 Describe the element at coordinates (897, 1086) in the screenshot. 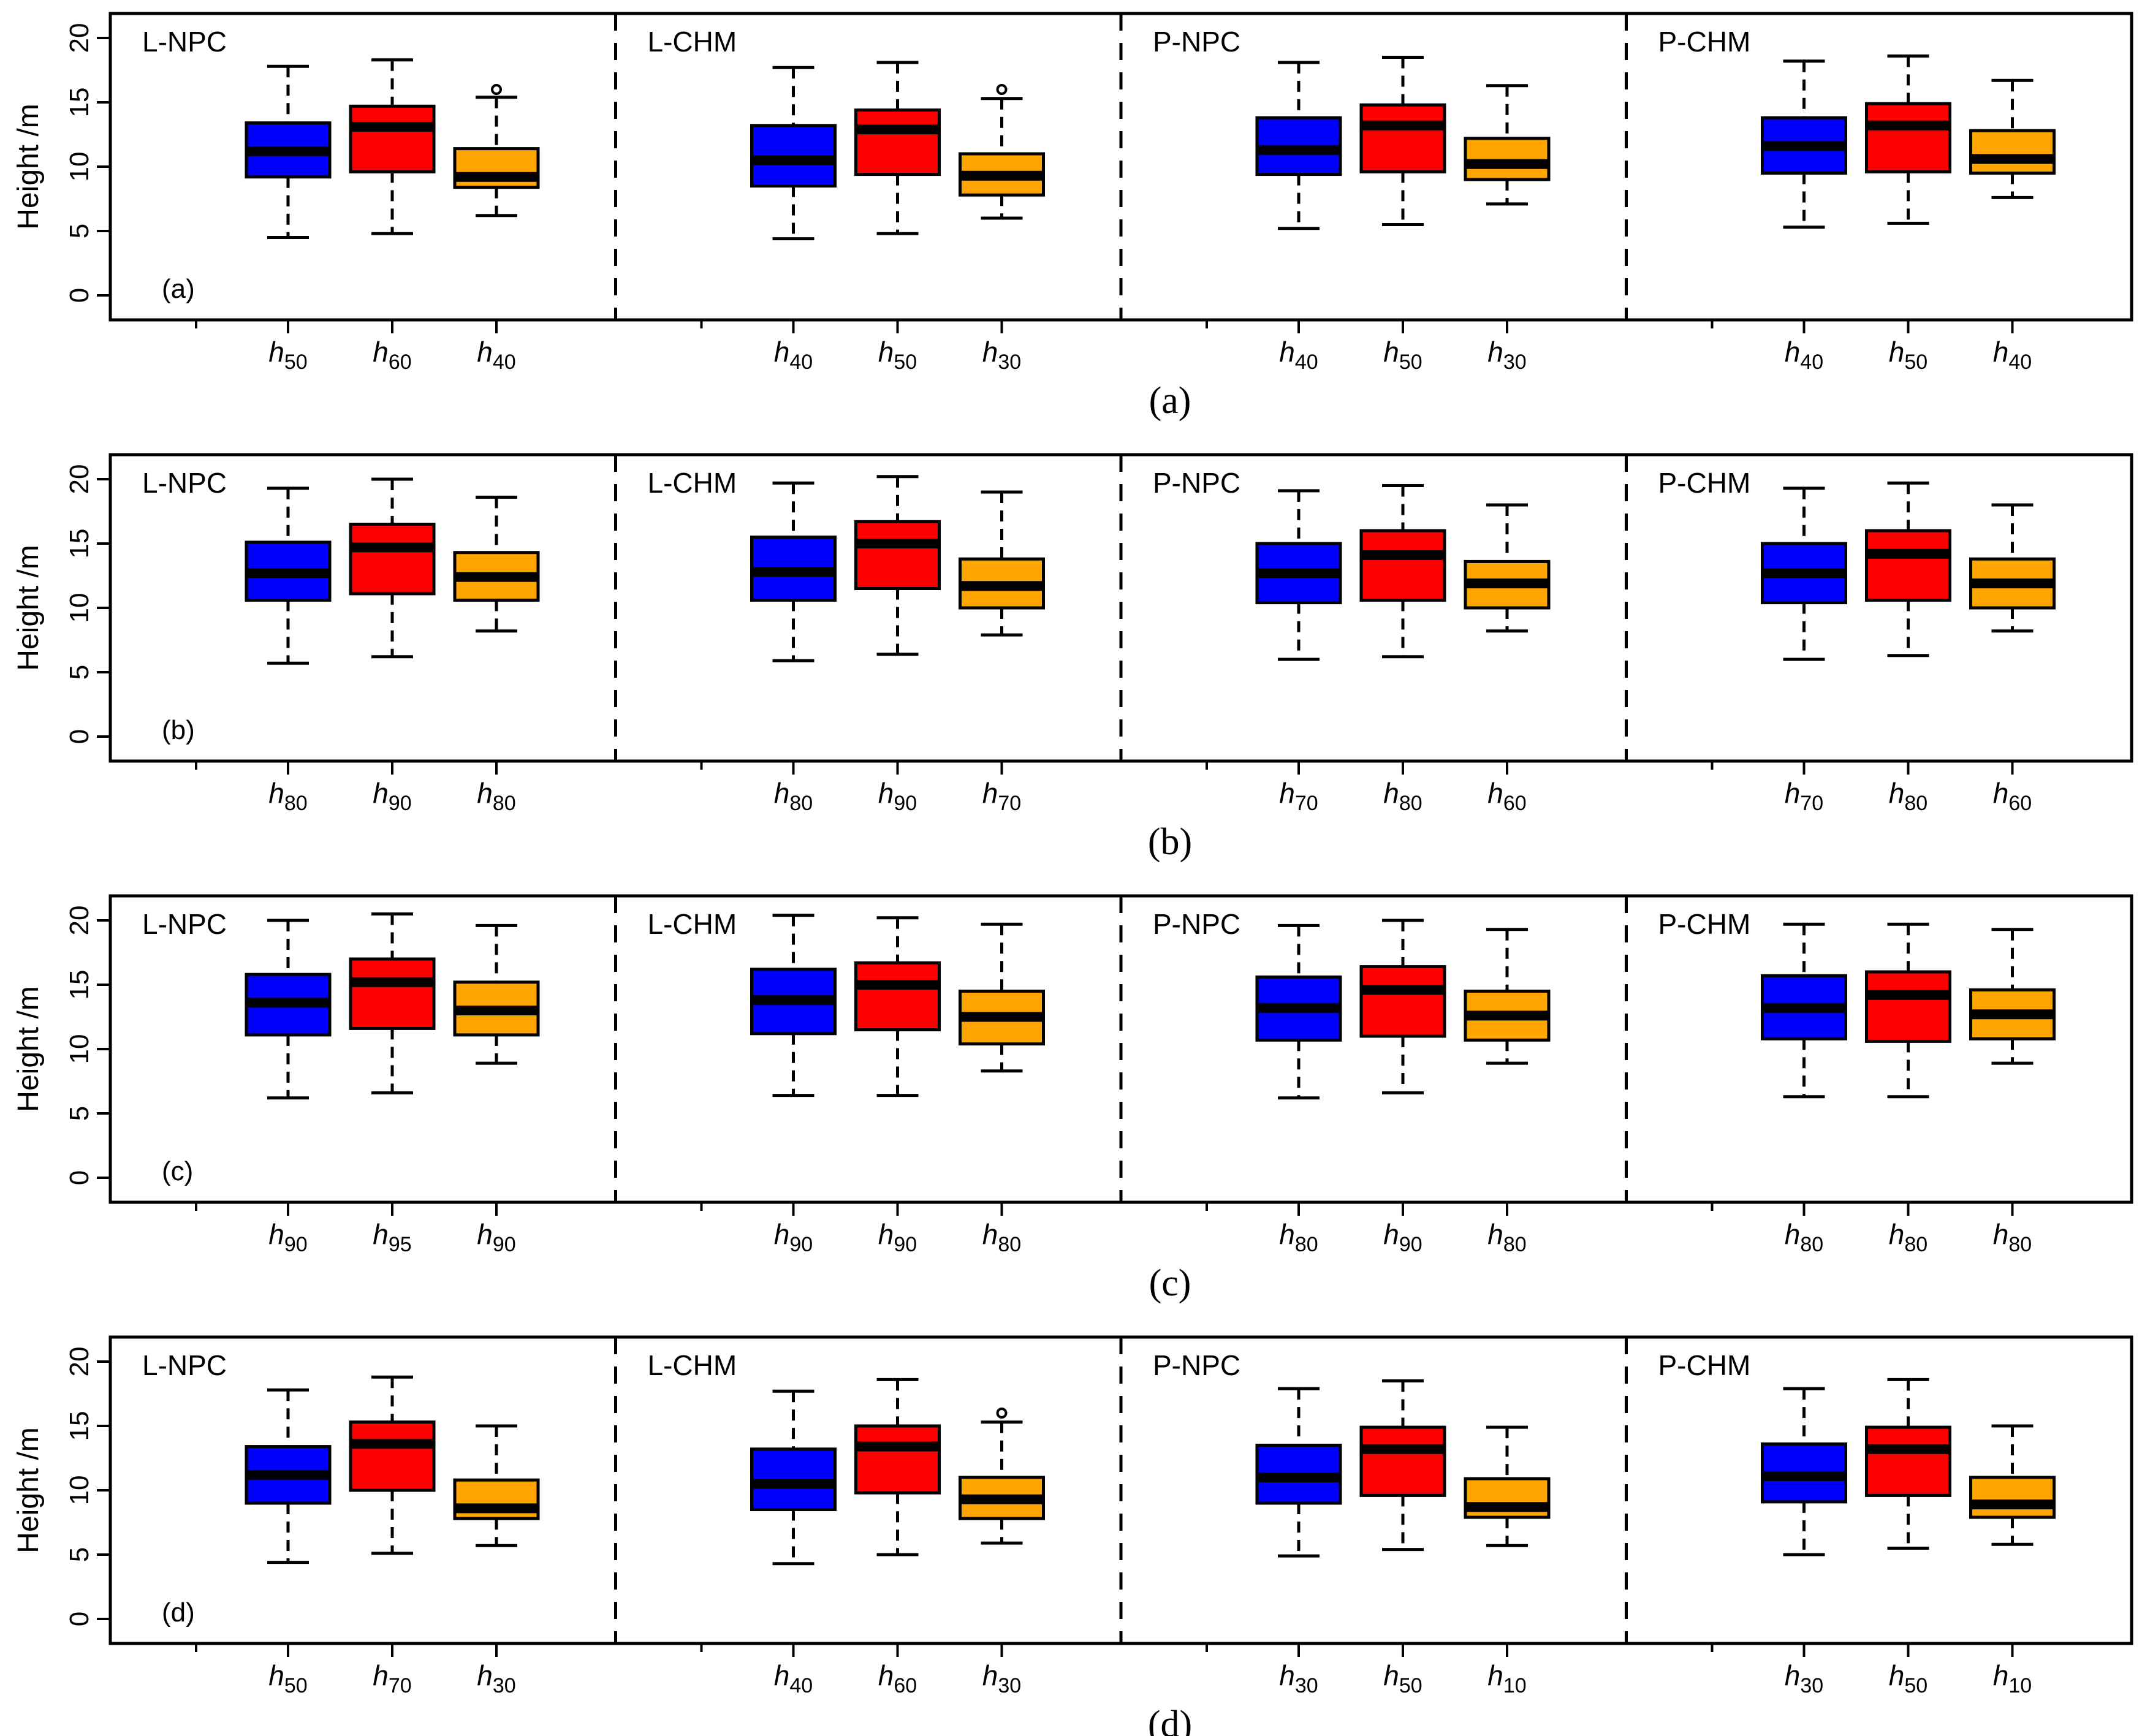

I see `box-l-chm-2: h90` at that location.